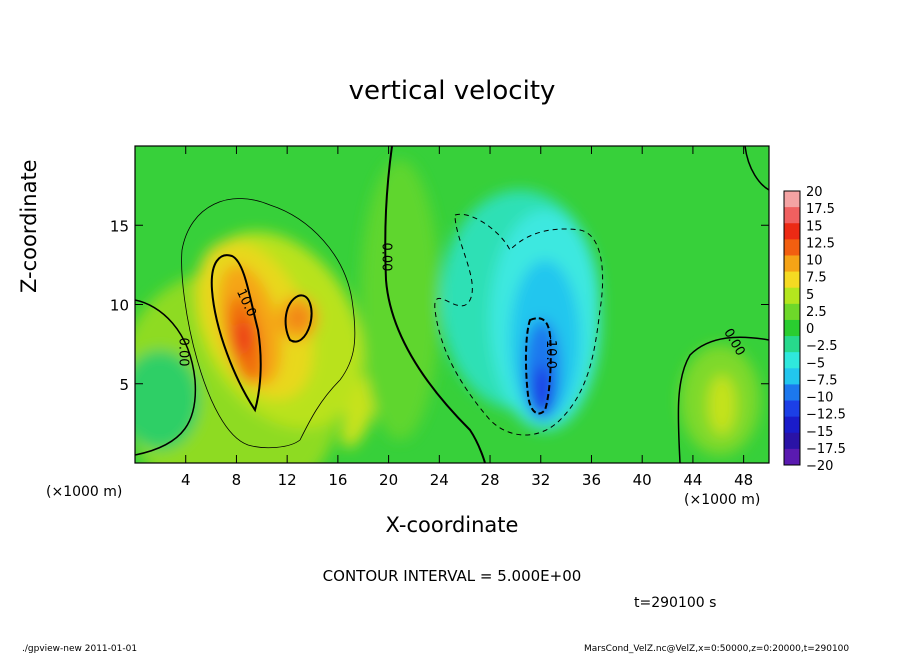 The image size is (904, 654). I want to click on colorbar-label: −15, so click(819, 432).